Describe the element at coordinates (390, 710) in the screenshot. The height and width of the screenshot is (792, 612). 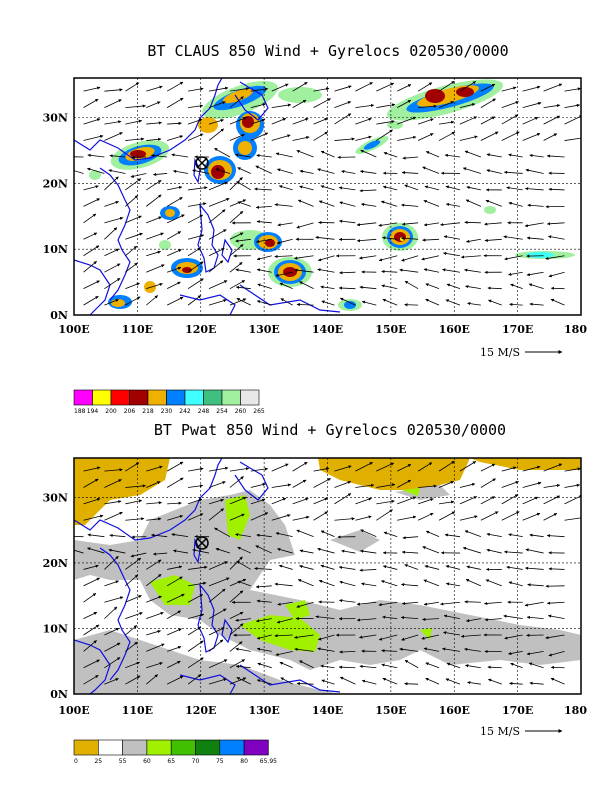
I see `lon-tick-label: 150E` at that location.